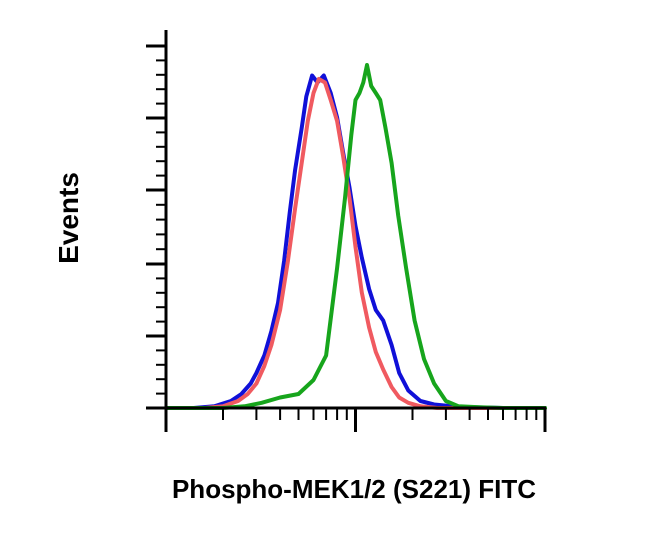 This screenshot has height=542, width=650. What do you see at coordinates (68, 218) in the screenshot?
I see `y-axis-title: Events` at bounding box center [68, 218].